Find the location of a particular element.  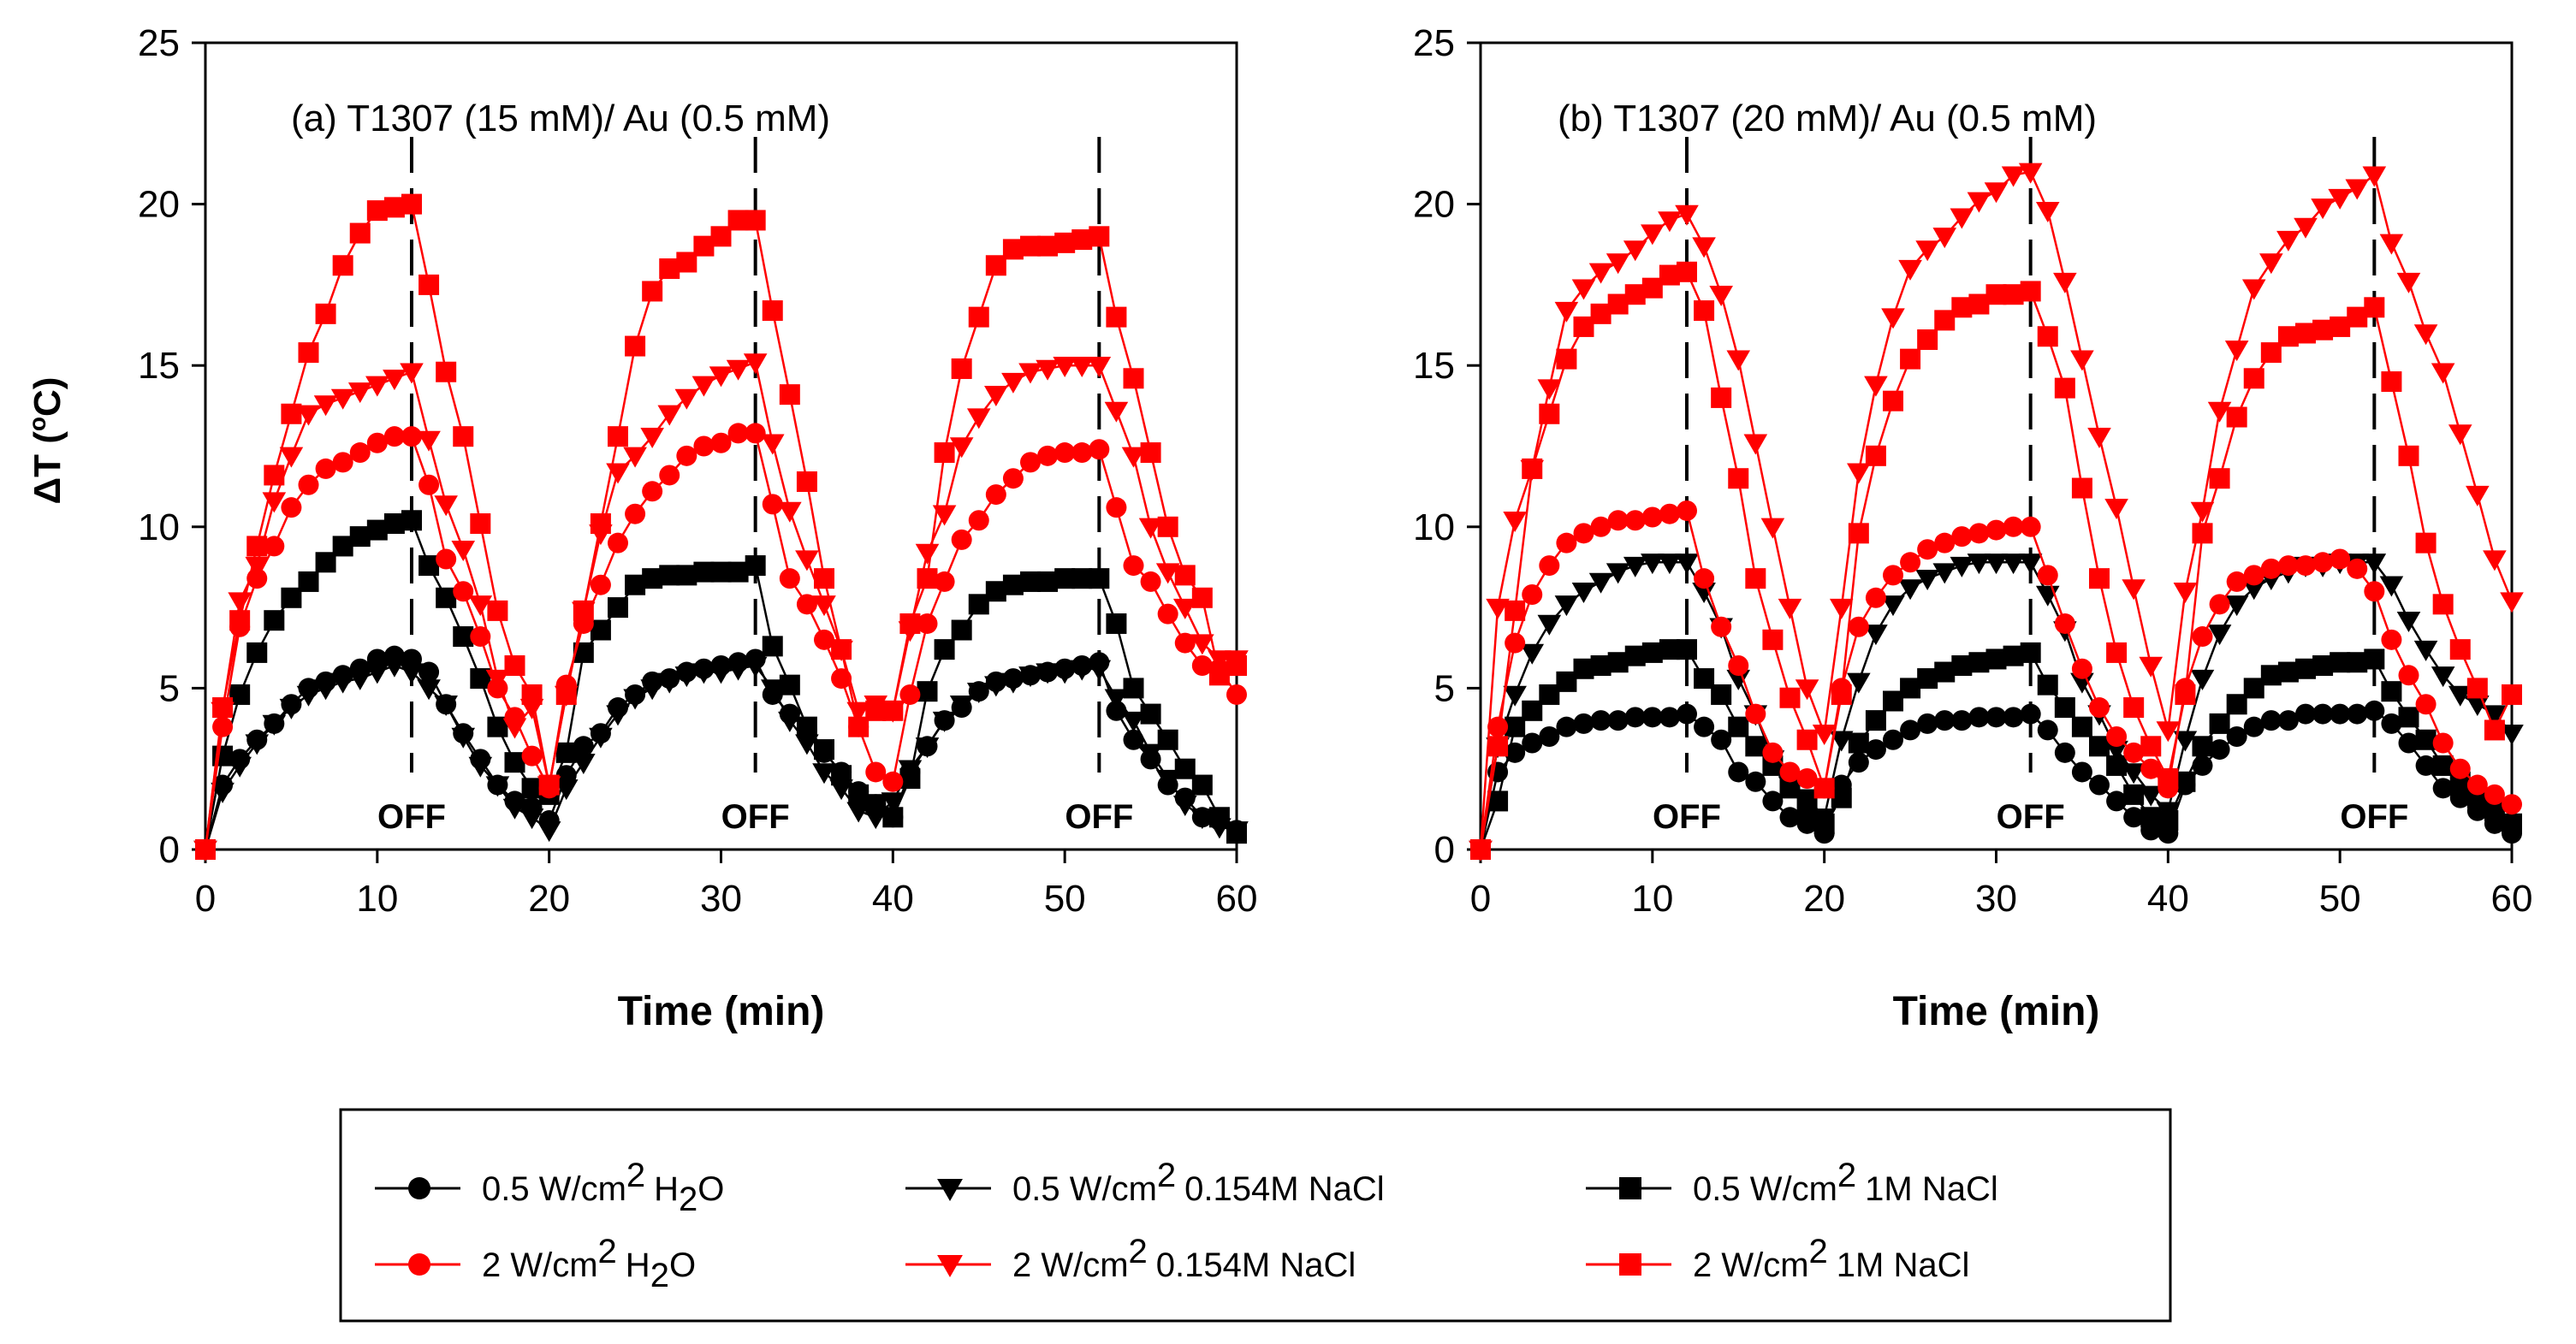

legend-marker is located at coordinates (1630, 1188).